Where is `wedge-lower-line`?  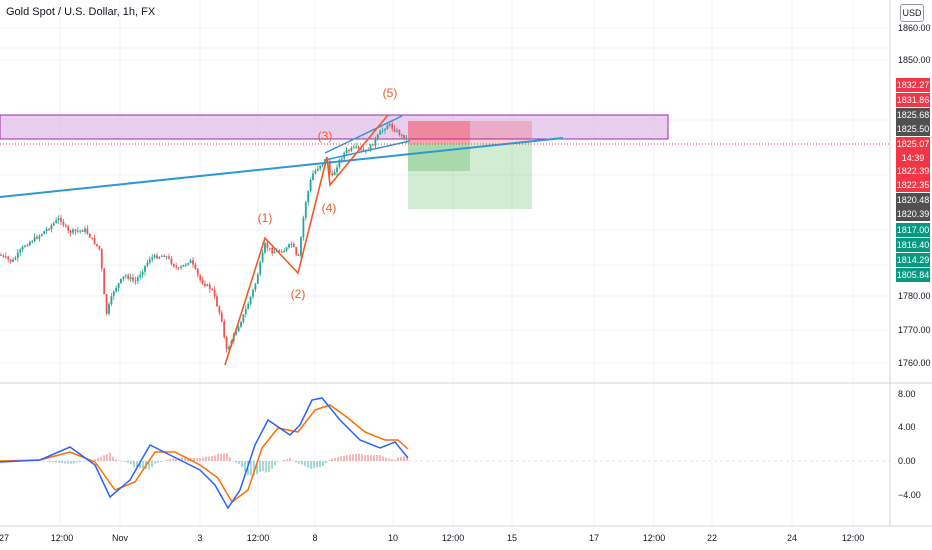 wedge-lower-line is located at coordinates (367, 150).